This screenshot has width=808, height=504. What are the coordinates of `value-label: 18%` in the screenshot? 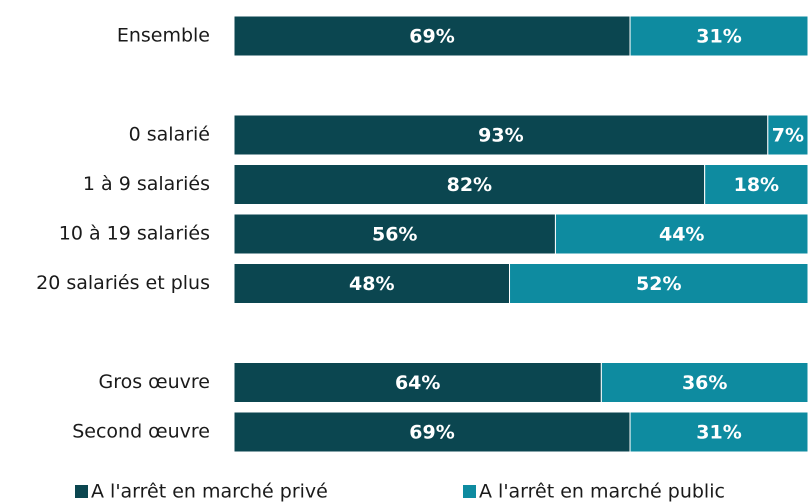 It's located at (756, 185).